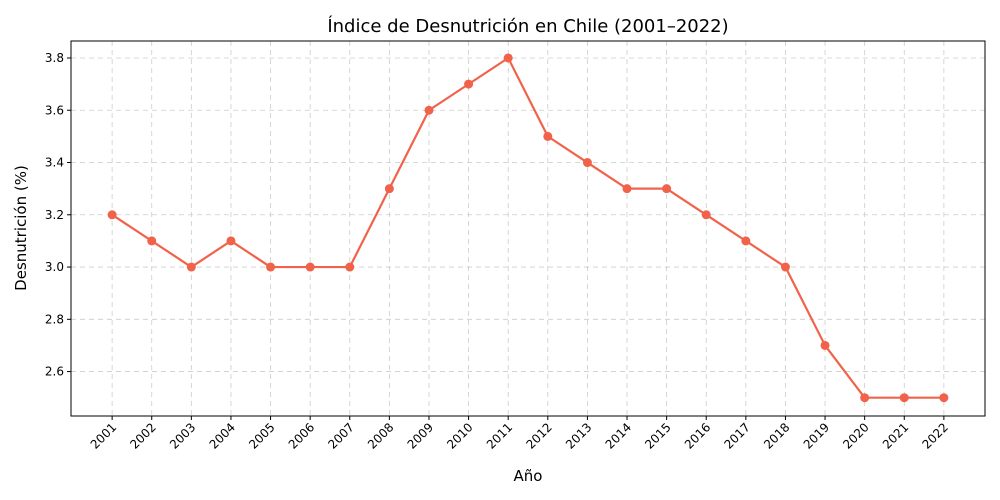  Describe the element at coordinates (855, 435) in the screenshot. I see `x-tick-label: 2020` at that location.